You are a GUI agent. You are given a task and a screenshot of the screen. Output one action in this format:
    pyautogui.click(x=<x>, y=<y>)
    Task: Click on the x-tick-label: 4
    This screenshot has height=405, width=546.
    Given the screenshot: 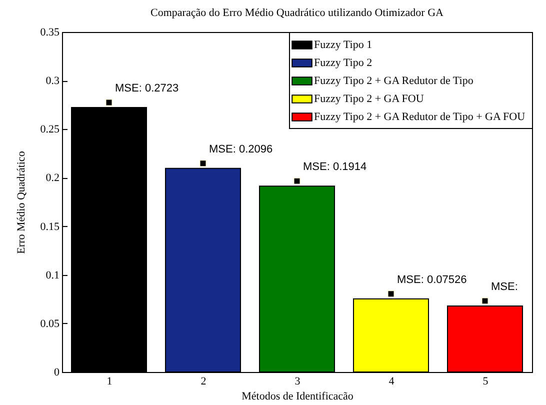 What is the action you would take?
    pyautogui.click(x=391, y=382)
    